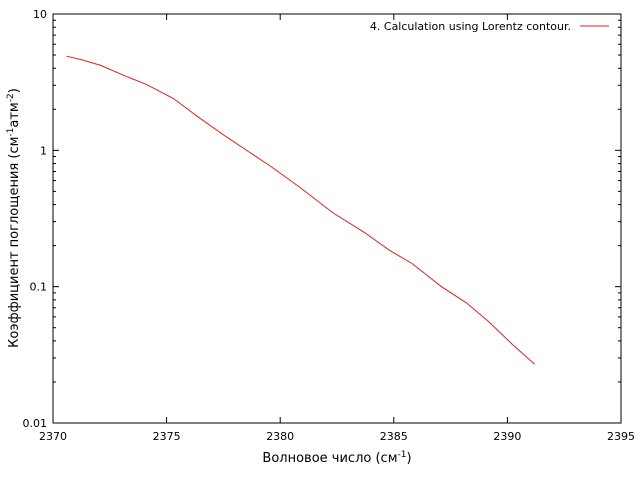  Describe the element at coordinates (14, 218) in the screenshot. I see `y-axis-label: Коэффициент поглощения (см-1атм-2)` at that location.